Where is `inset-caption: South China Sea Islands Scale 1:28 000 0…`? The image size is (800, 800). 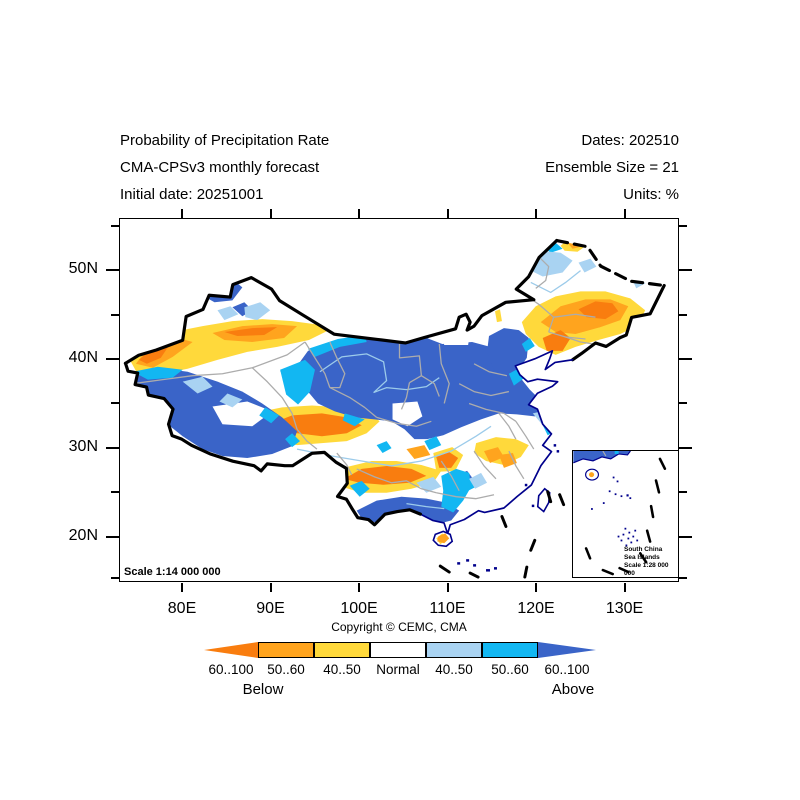 inset-caption: South China Sea Islands Scale 1:28 000 0… is located at coordinates (651, 562).